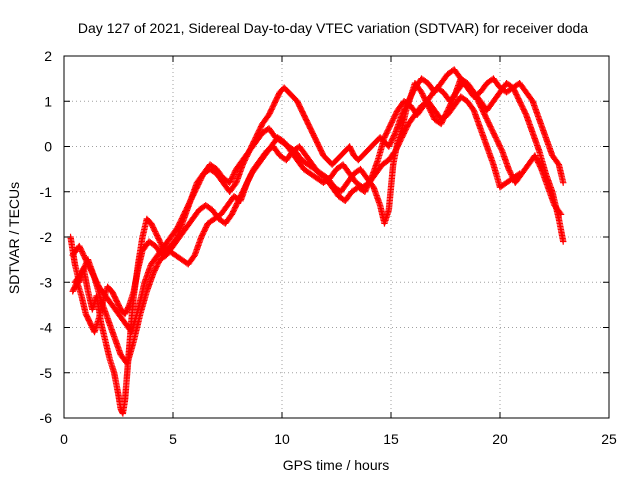 This screenshot has width=640, height=480. Describe the element at coordinates (500, 439) in the screenshot. I see `x-tick-label: 20` at that location.